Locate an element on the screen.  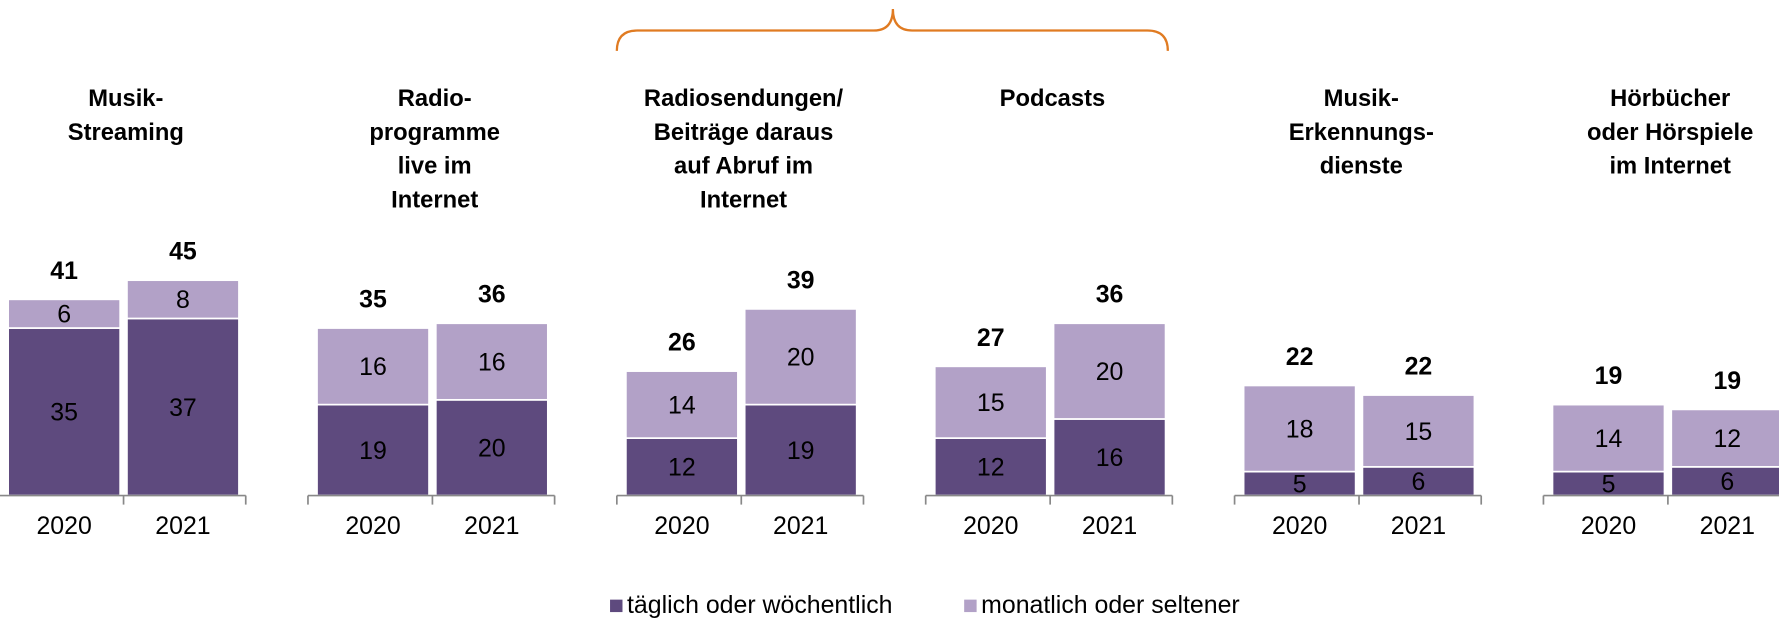
total-label: 27 is located at coordinates (991, 338).